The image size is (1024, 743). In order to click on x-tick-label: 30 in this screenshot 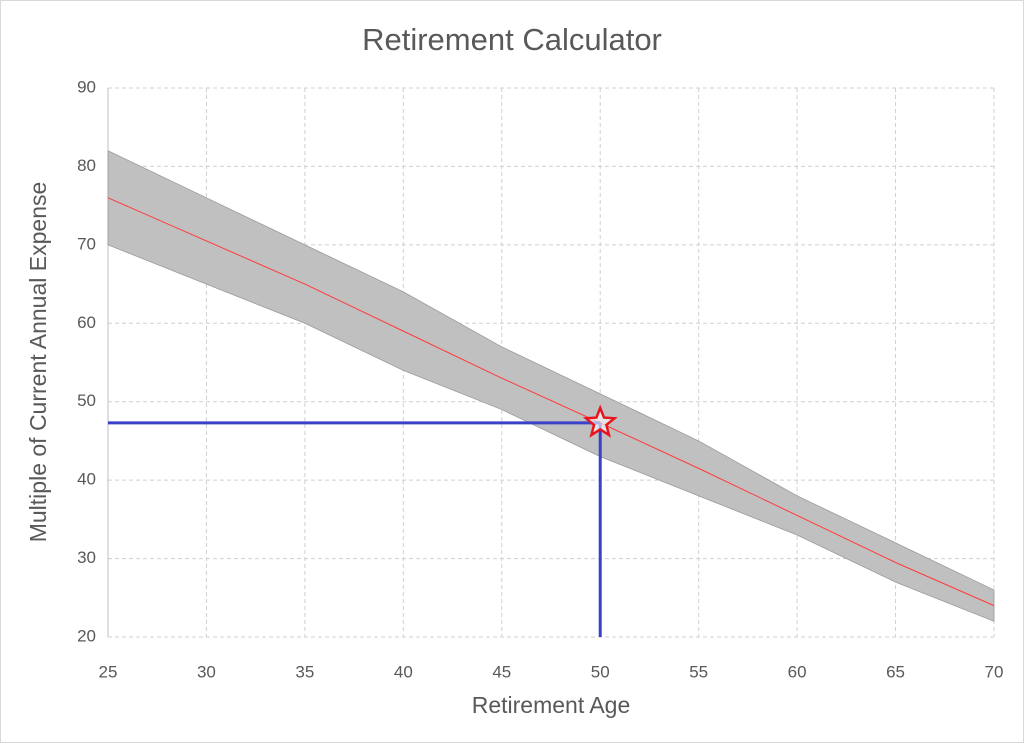, I will do `click(206, 671)`.